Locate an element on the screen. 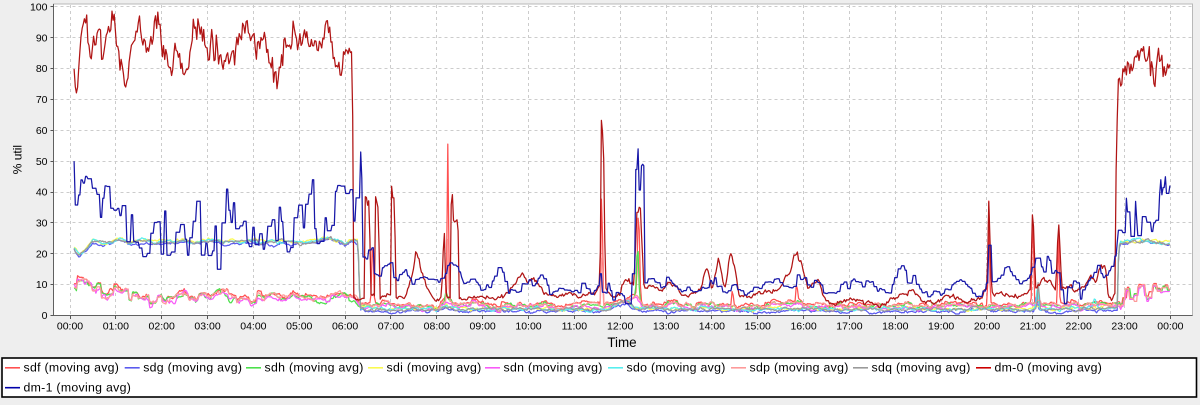  svg-text: sdi (moving avg) is located at coordinates (434, 368).